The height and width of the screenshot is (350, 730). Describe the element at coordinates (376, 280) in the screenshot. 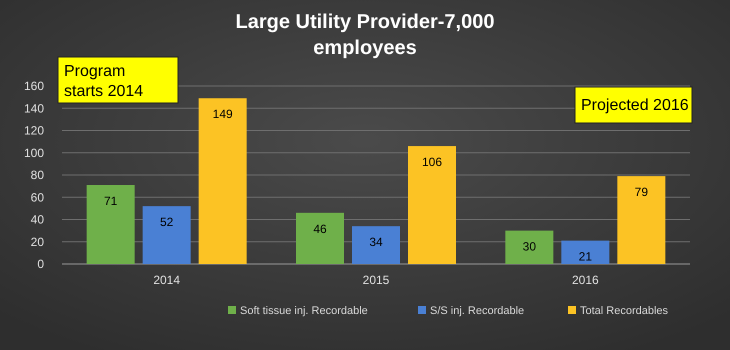

I see `x-tick-label: 2015` at that location.